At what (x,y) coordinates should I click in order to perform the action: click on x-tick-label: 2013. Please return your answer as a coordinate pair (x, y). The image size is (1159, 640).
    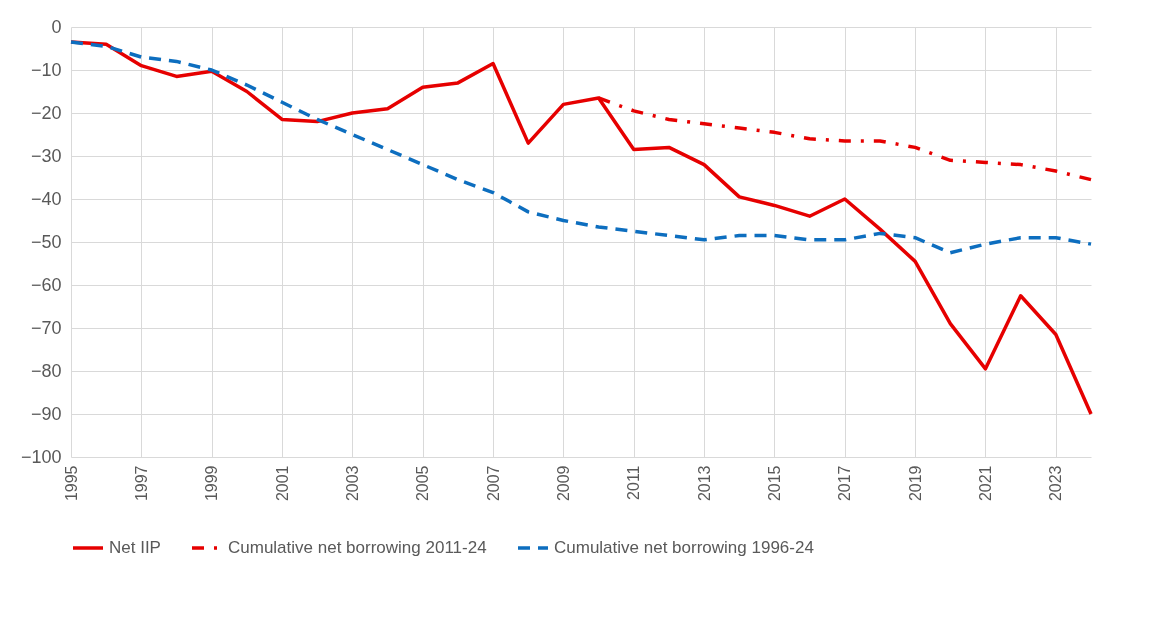
    Looking at the image, I should click on (704, 483).